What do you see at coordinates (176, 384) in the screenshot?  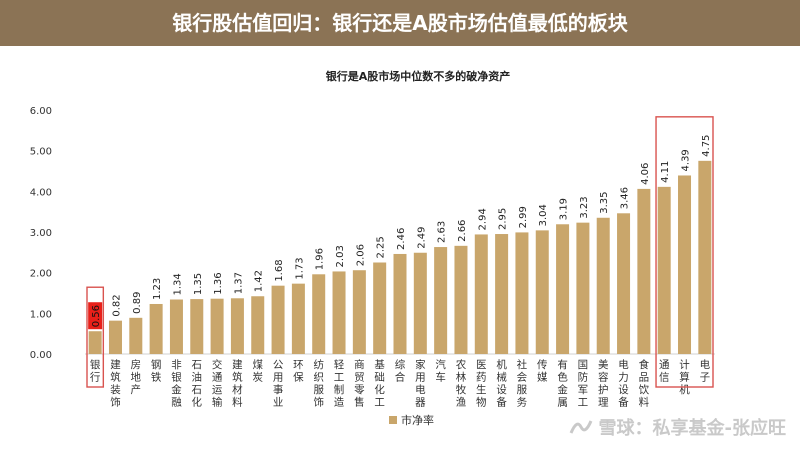 I see `category-label: 非银金融` at bounding box center [176, 384].